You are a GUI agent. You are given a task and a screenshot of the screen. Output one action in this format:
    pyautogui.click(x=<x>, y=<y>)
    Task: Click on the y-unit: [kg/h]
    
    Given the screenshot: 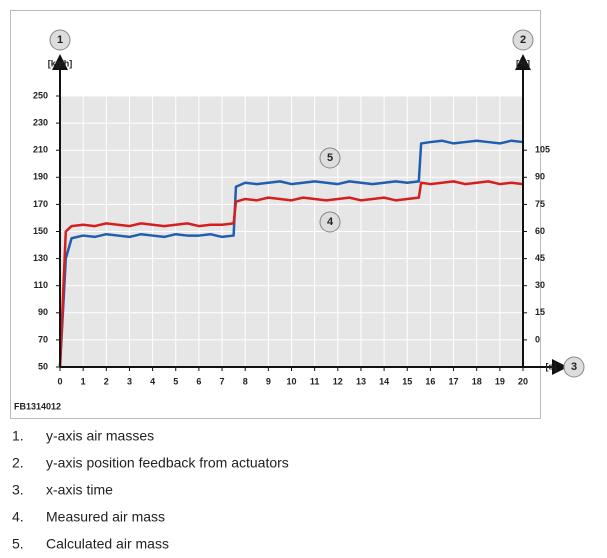 What is the action you would take?
    pyautogui.click(x=60, y=63)
    